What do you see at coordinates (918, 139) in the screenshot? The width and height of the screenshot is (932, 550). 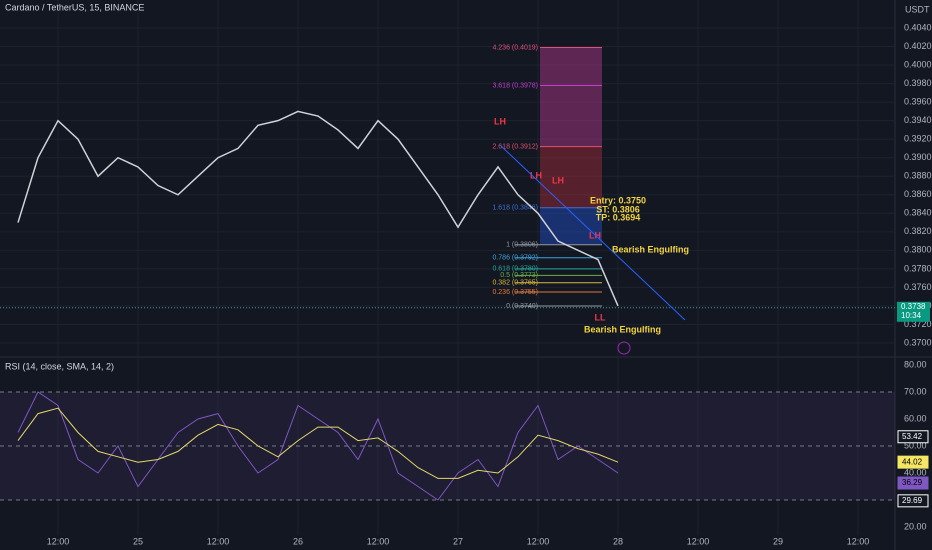 I see `y-tick-label: 0.3920` at bounding box center [918, 139].